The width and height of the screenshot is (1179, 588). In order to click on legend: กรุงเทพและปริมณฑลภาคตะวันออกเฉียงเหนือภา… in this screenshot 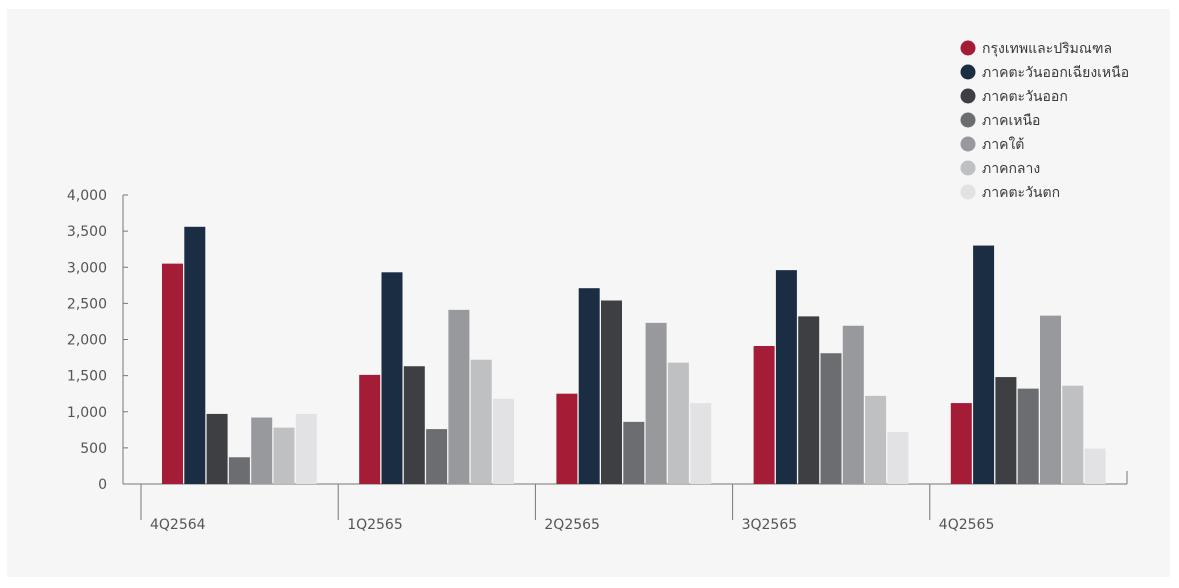, I will do `click(1044, 120)`.